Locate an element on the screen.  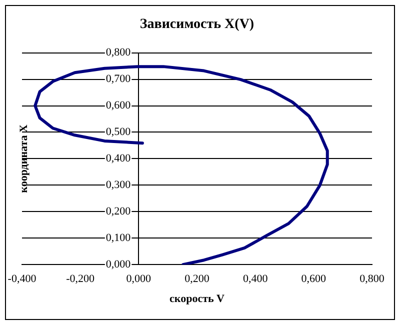
y-tick-label: 0,000 is located at coordinates (119, 264).